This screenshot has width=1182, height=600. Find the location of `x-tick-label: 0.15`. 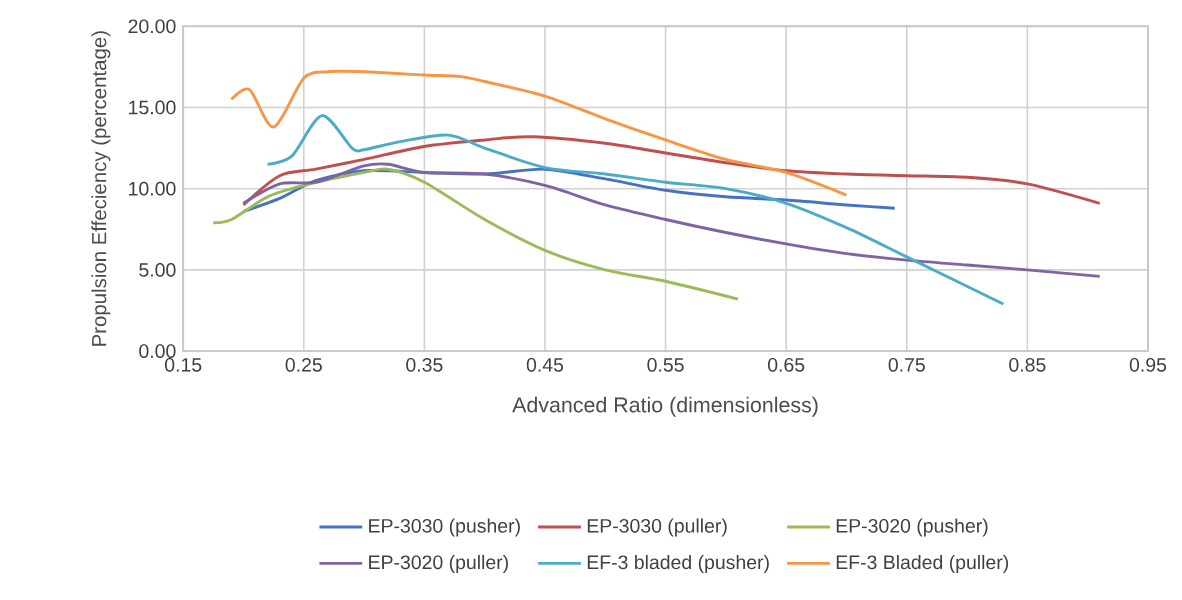

x-tick-label: 0.15 is located at coordinates (183, 364).